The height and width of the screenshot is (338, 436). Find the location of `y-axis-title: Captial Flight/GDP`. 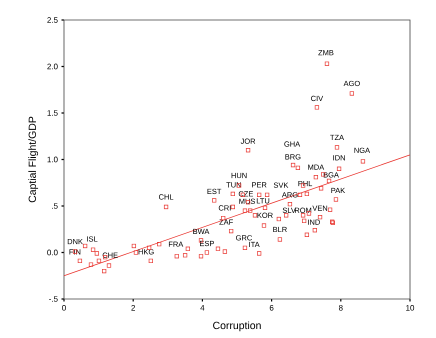

y-axis-title: Captial Flight/GDP is located at coordinates (33, 159).